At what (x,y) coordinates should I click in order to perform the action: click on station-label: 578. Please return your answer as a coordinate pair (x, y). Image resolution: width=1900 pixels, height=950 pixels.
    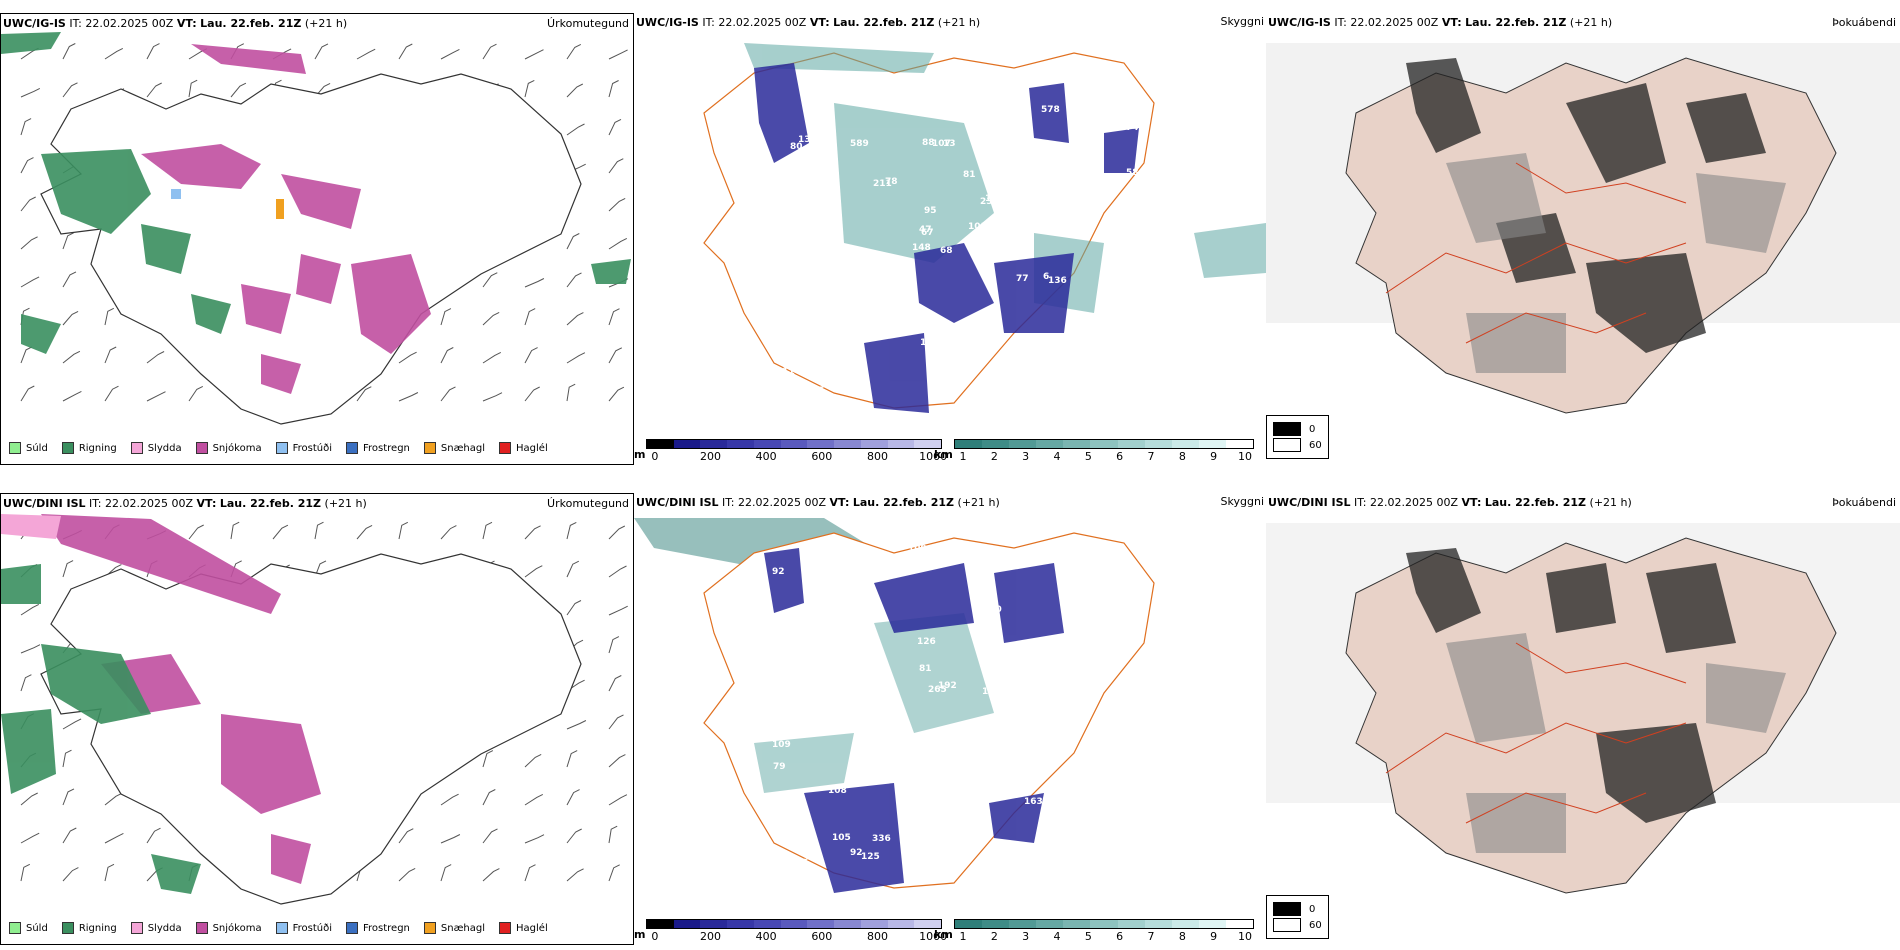
    Looking at the image, I should click on (1050, 110).